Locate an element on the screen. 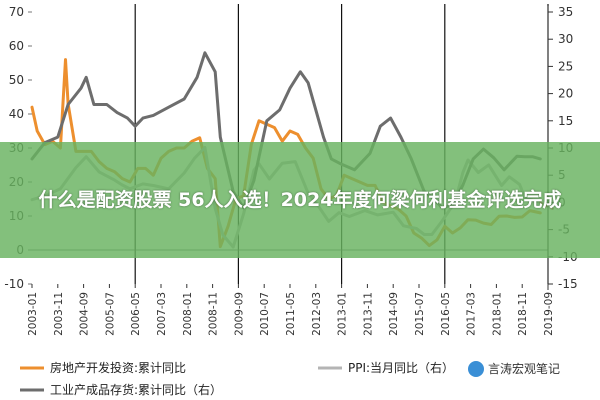  left-tick-label: 70 is located at coordinates (16, 12).